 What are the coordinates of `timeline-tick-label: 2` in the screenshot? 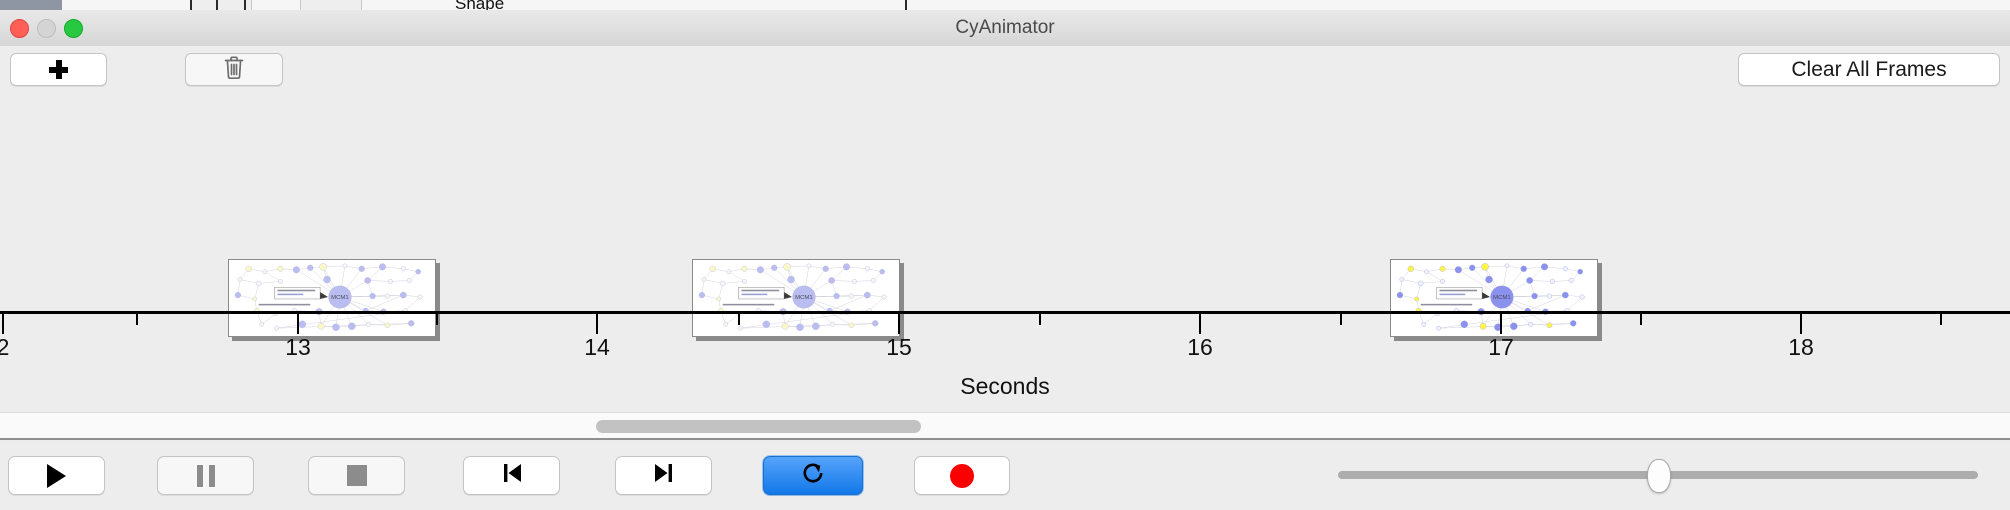 It's located at (5, 347).